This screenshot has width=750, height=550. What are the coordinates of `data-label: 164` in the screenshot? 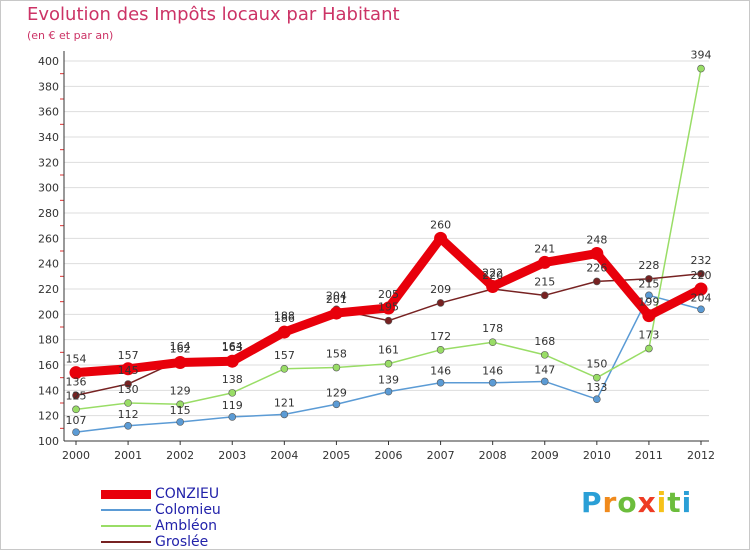 It's located at (232, 346).